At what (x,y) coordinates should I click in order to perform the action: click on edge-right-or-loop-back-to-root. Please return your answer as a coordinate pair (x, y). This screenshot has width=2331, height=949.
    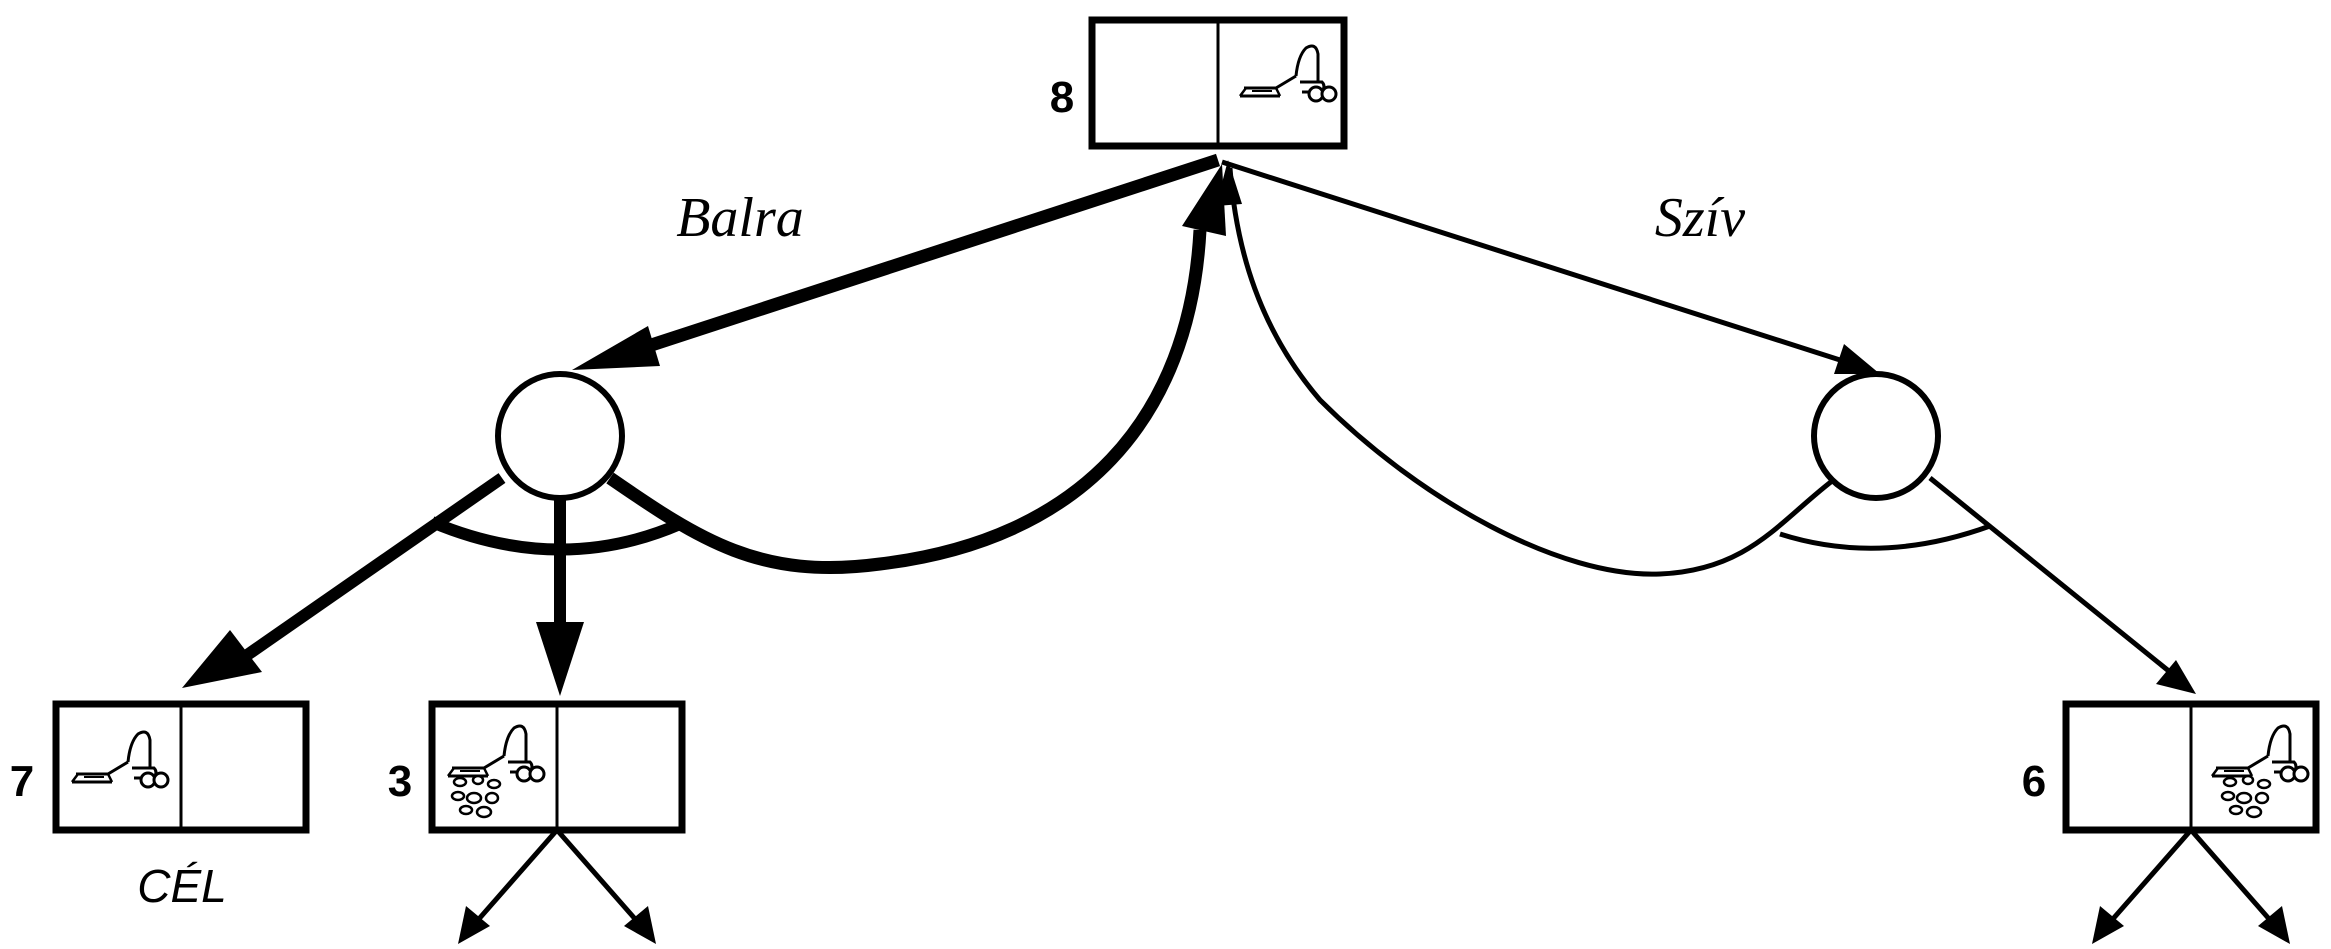
    Looking at the image, I should click on (1527, 368).